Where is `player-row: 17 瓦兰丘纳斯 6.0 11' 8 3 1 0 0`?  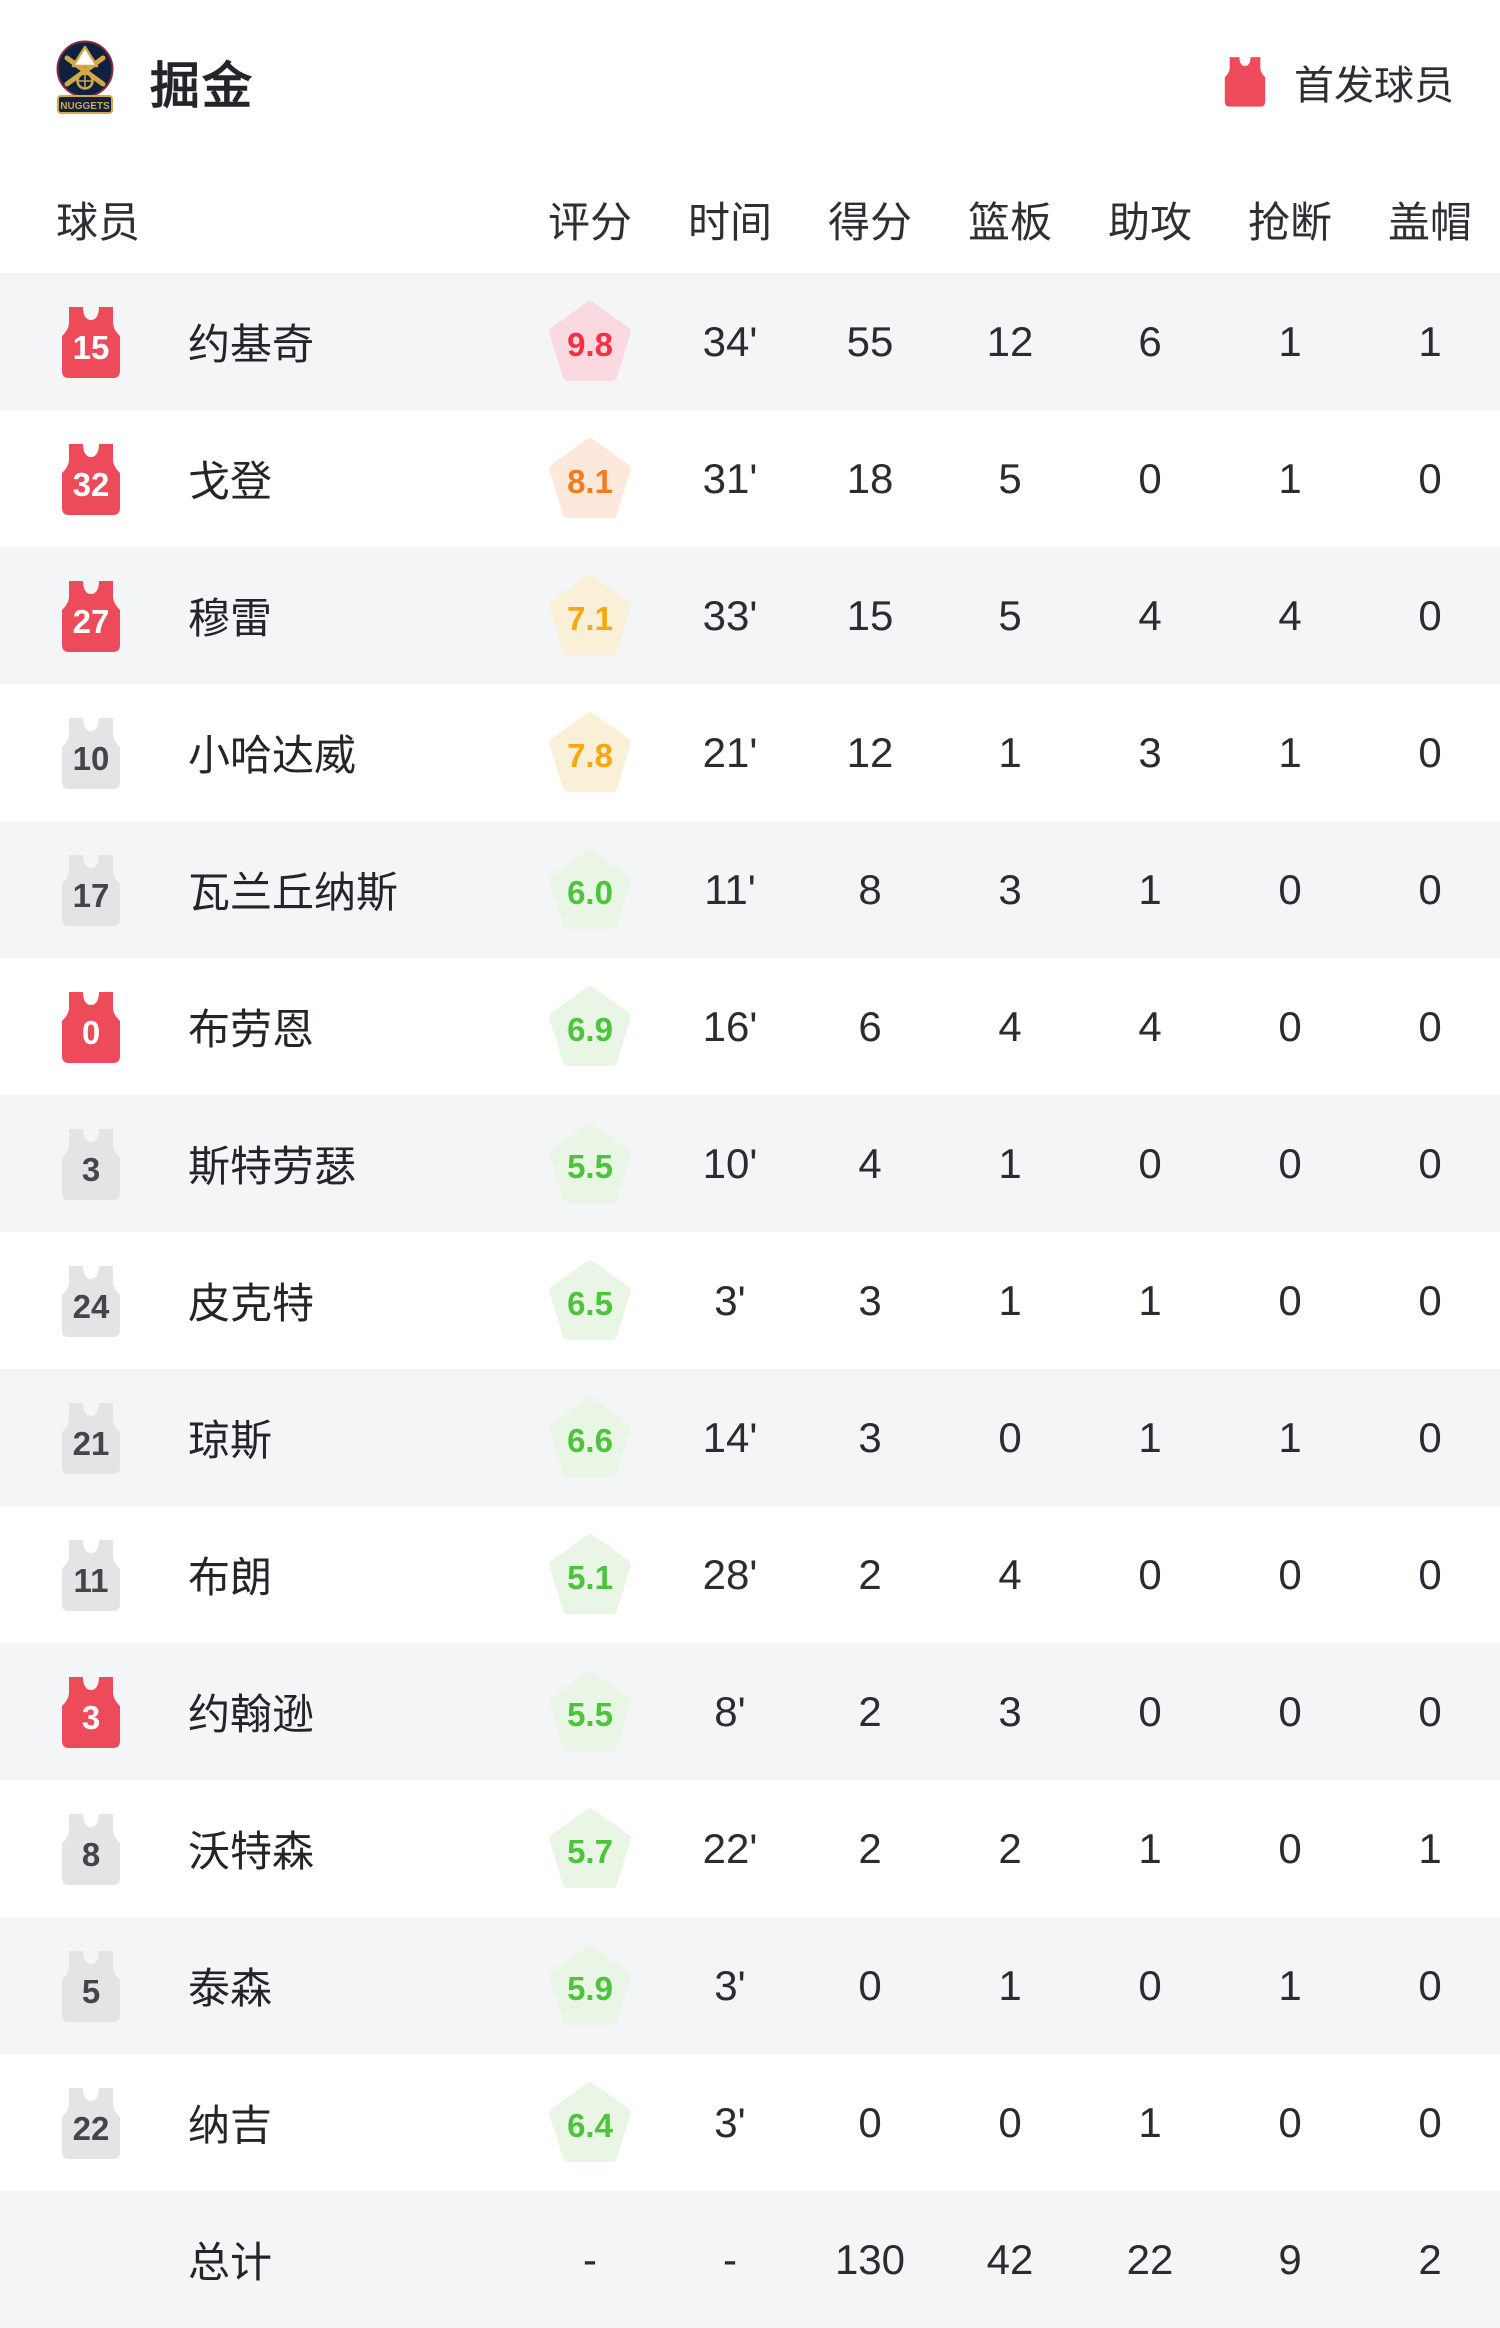
player-row: 17 瓦兰丘纳斯 6.0 11' 8 3 1 0 0 is located at coordinates (750, 889).